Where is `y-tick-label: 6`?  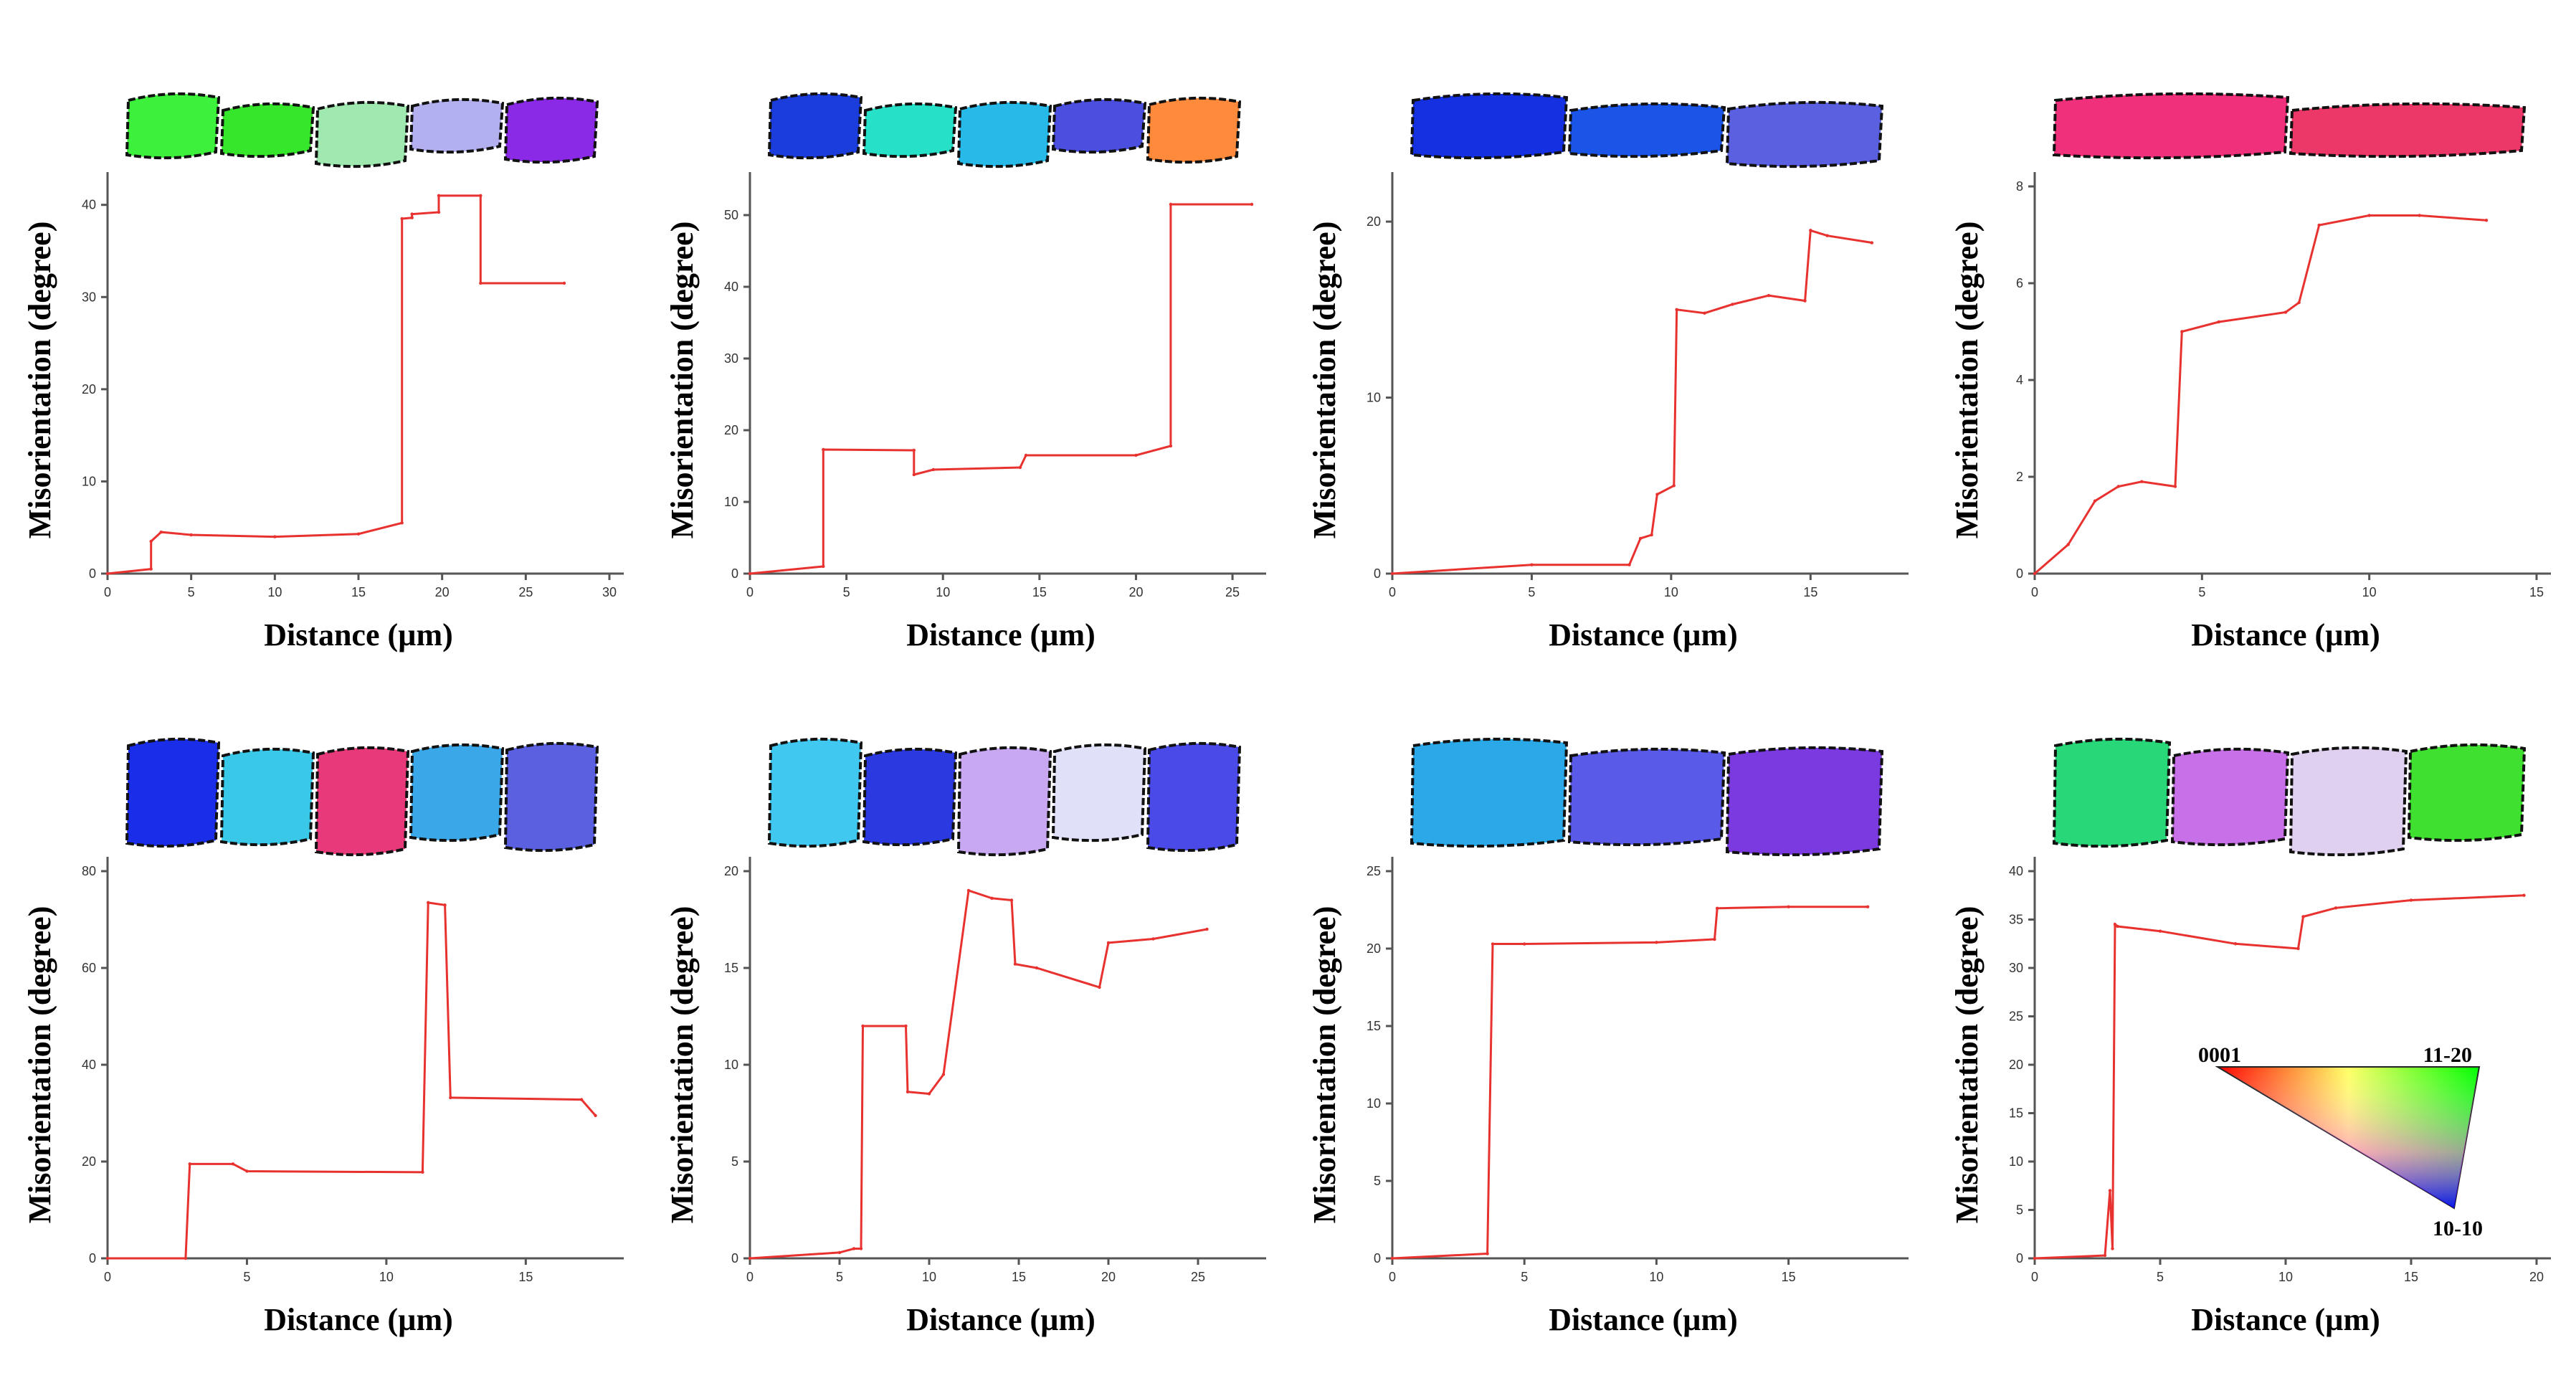
y-tick-label: 6 is located at coordinates (2020, 283).